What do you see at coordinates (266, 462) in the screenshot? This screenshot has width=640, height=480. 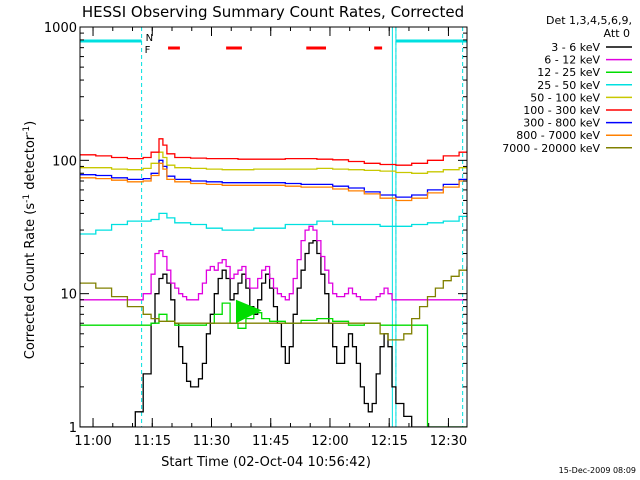 I see `x-axis-label: Start Time (02-Oct-04 10:56:42)` at bounding box center [266, 462].